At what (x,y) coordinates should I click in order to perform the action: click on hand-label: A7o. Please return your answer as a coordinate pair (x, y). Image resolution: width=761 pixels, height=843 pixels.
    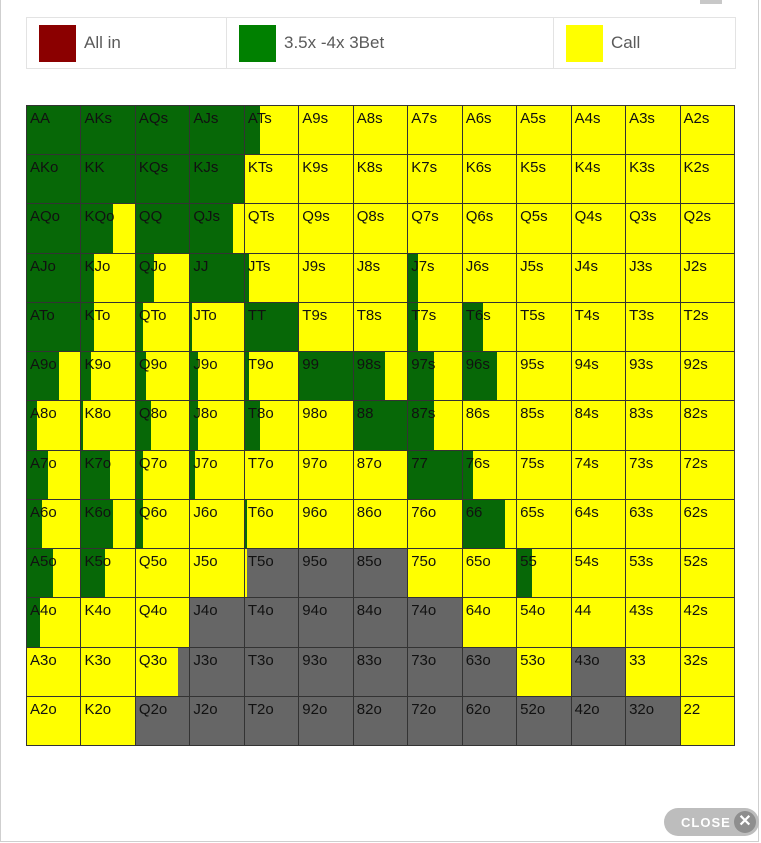
    Looking at the image, I should click on (43, 463).